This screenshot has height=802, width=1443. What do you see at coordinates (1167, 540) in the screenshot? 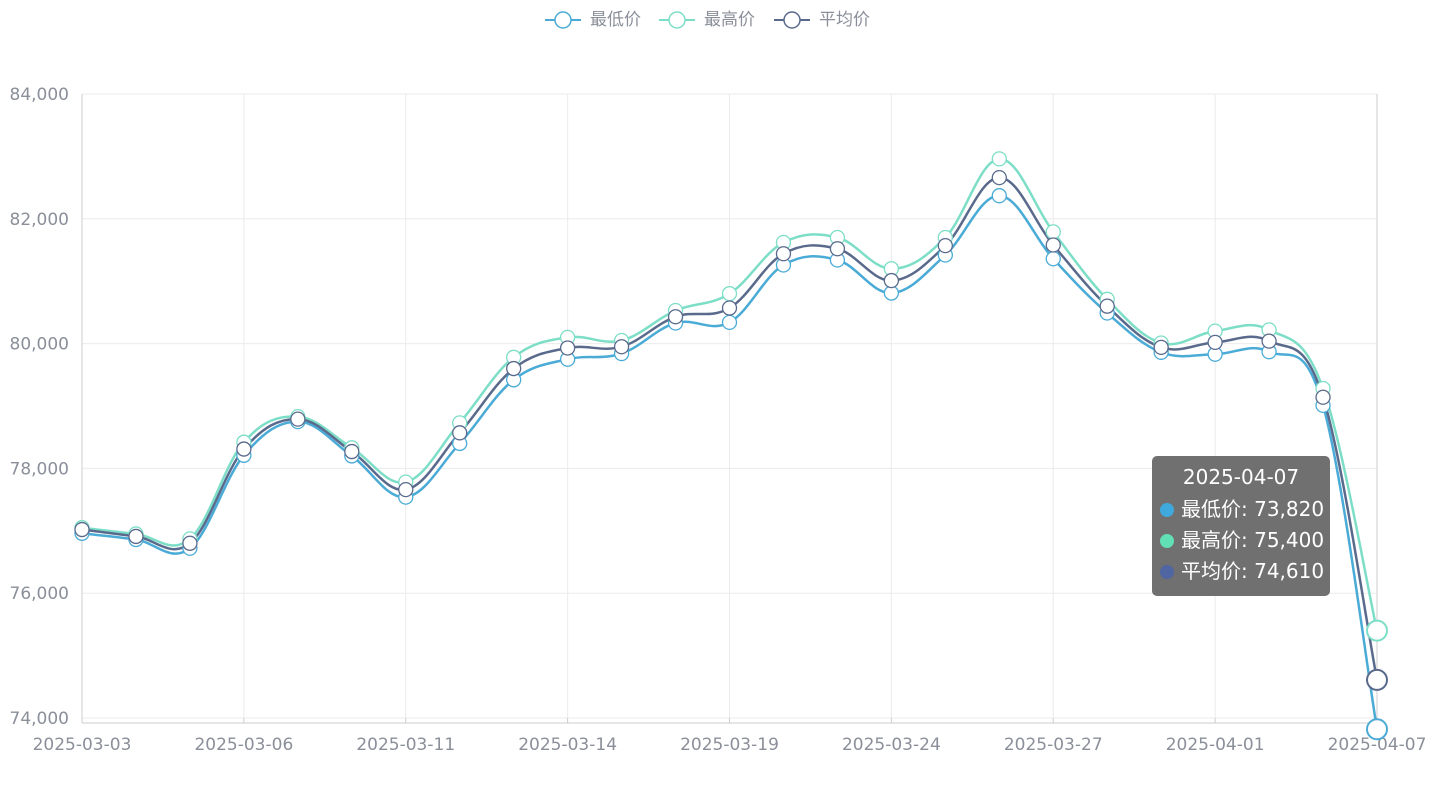
I see `tooltip-dot-max` at bounding box center [1167, 540].